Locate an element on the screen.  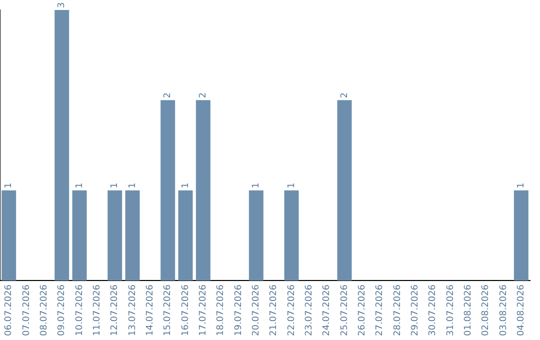
x-tick-label: 17.07.2026 is located at coordinates (203, 310).